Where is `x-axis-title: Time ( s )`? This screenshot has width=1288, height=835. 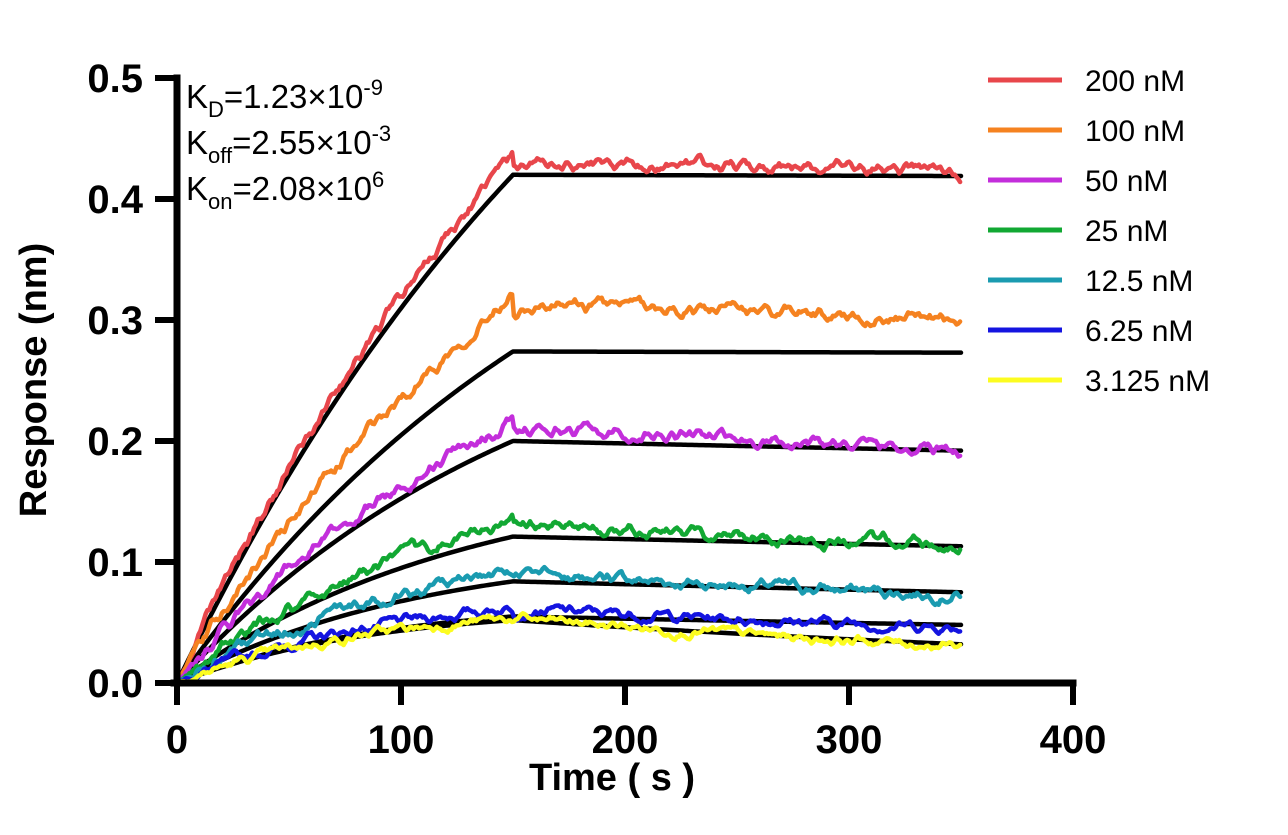
x-axis-title: Time ( s ) is located at coordinates (612, 778).